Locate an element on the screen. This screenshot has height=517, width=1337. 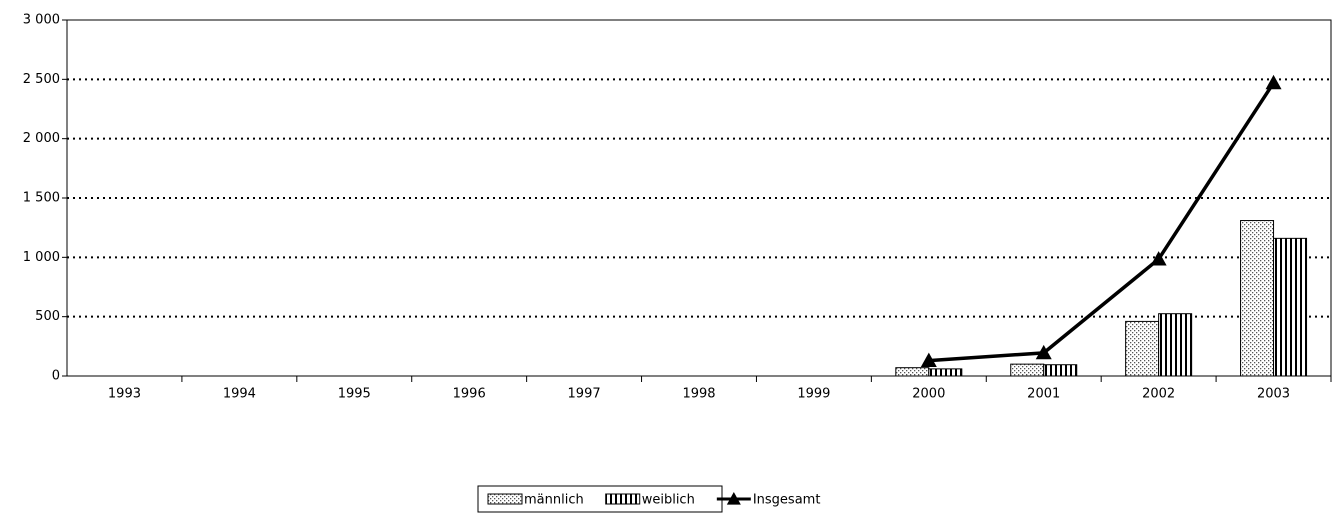
x-tick-label: 1996 is located at coordinates (469, 394).